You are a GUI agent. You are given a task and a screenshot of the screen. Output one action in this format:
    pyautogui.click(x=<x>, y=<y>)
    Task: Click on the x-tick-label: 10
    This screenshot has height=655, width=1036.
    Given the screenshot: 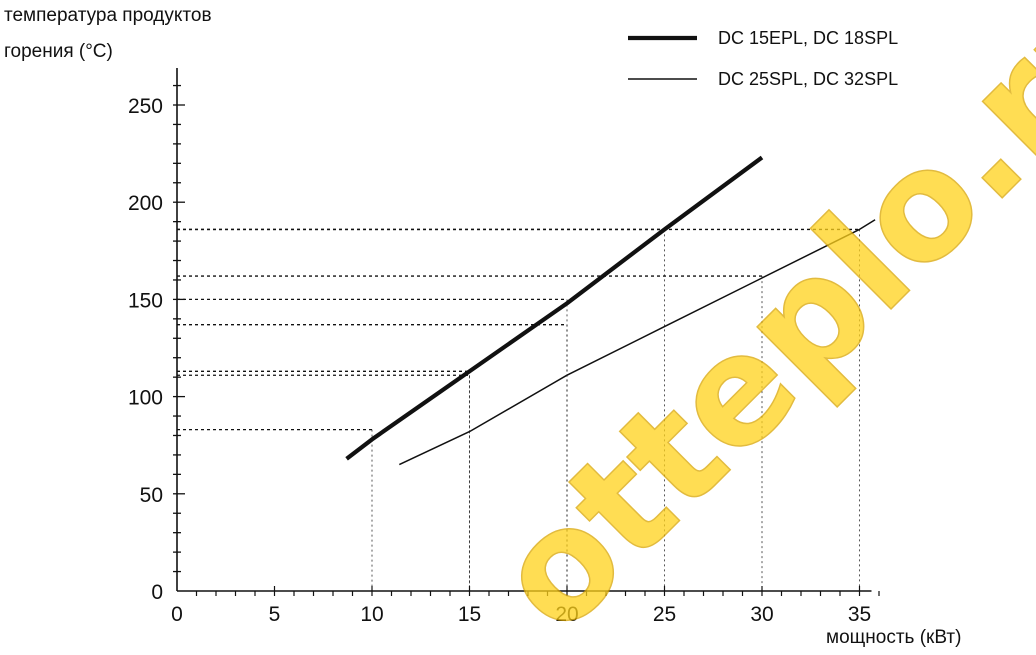 What is the action you would take?
    pyautogui.click(x=371, y=614)
    